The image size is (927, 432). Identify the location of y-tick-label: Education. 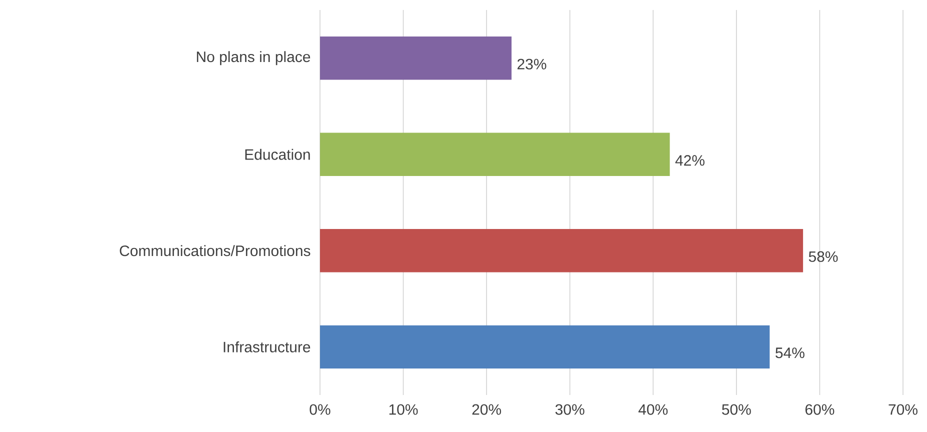
(277, 154).